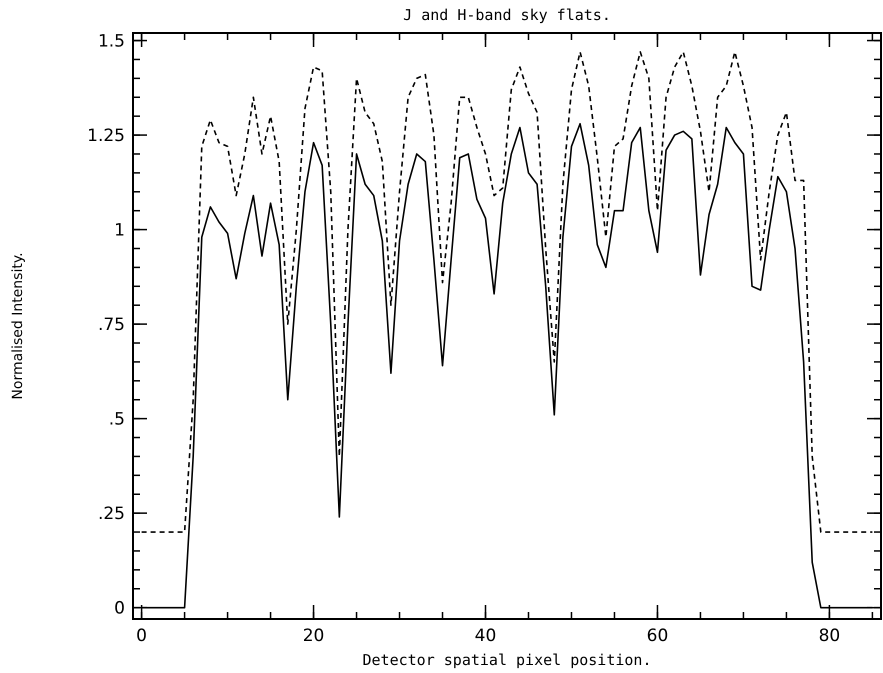  What do you see at coordinates (106, 136) in the screenshot?
I see `y-tick-label: 1.25` at bounding box center [106, 136].